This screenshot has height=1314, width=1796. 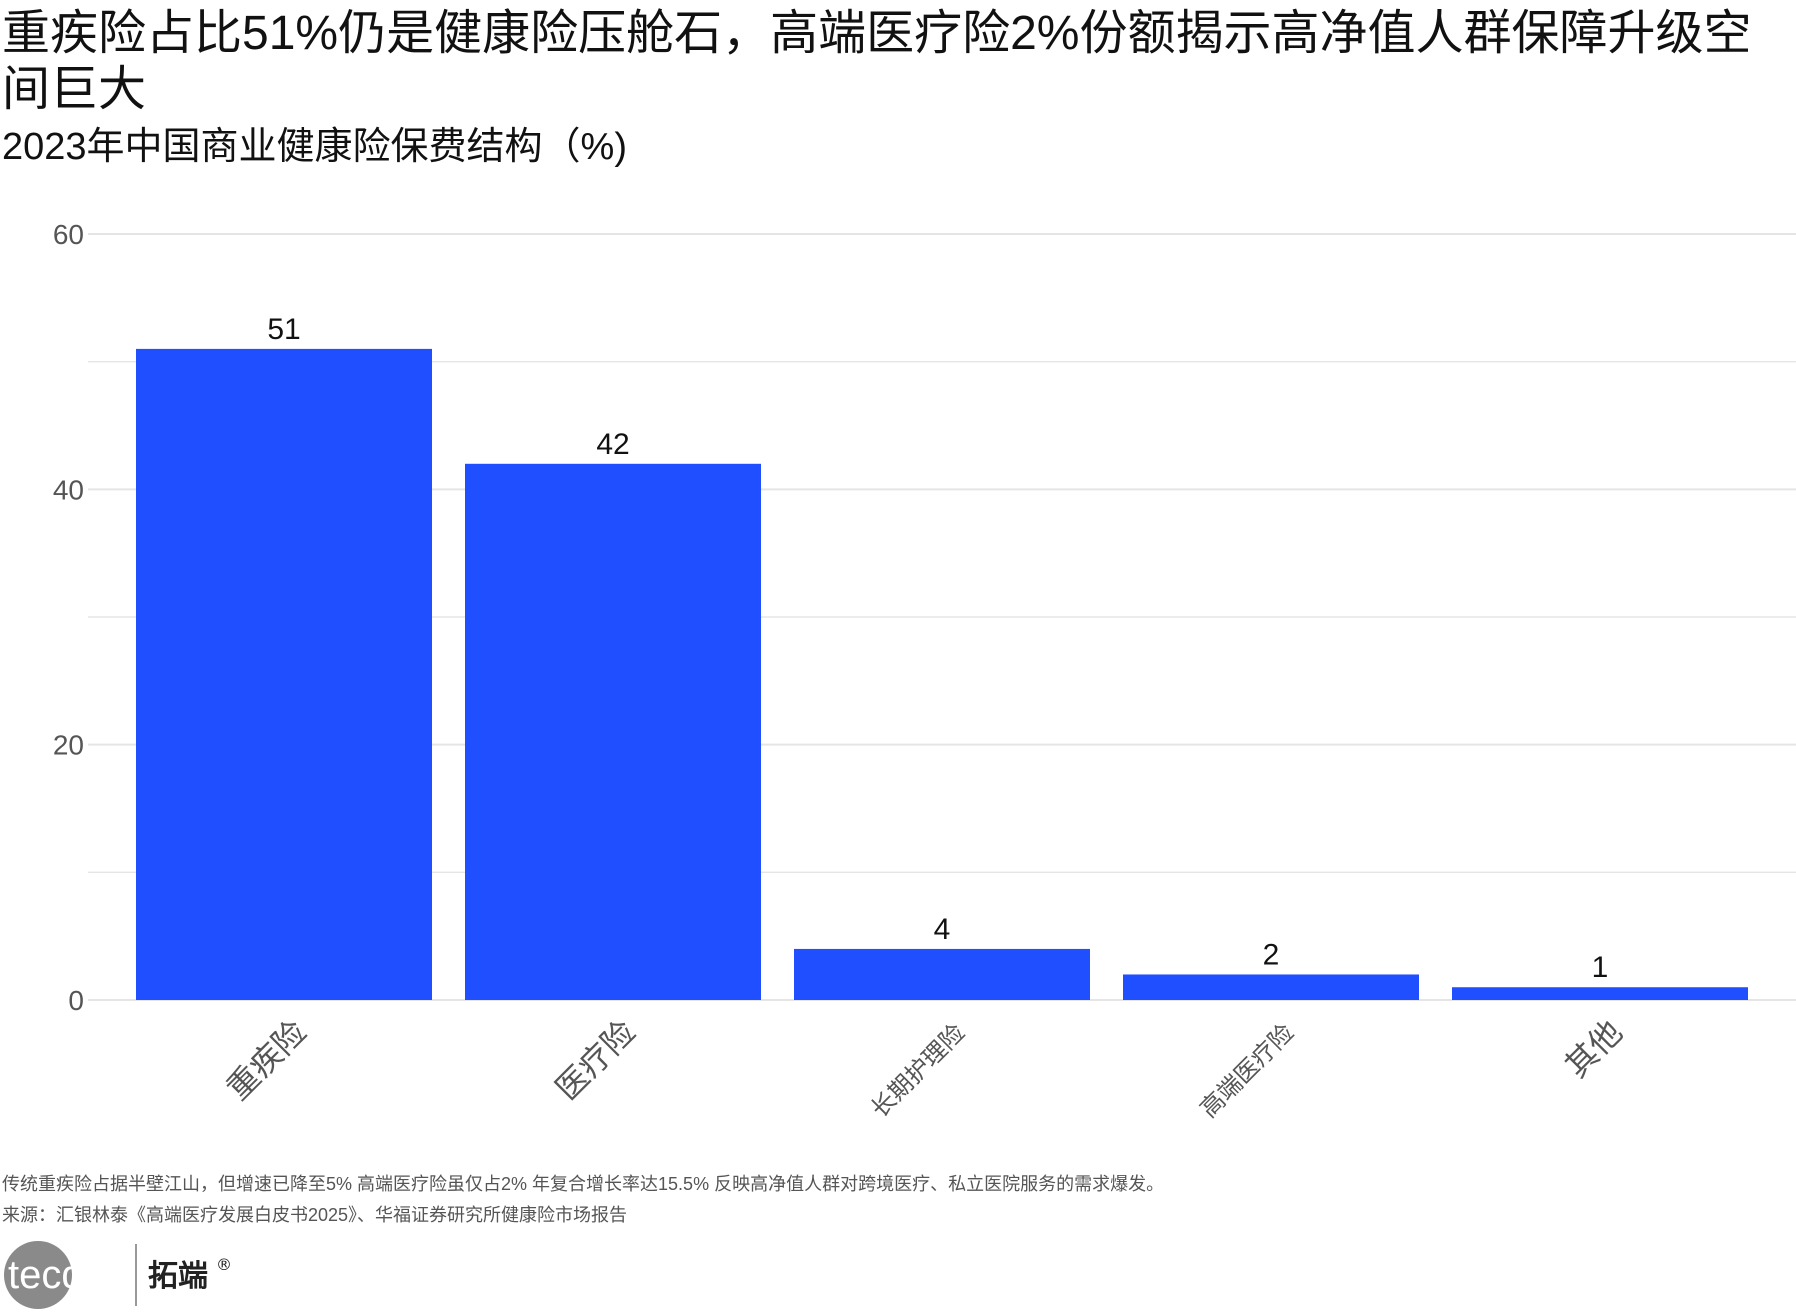 What do you see at coordinates (314, 147) in the screenshot?
I see `chart-subtitle: 2023年中国商业健康险保费结构（%)` at bounding box center [314, 147].